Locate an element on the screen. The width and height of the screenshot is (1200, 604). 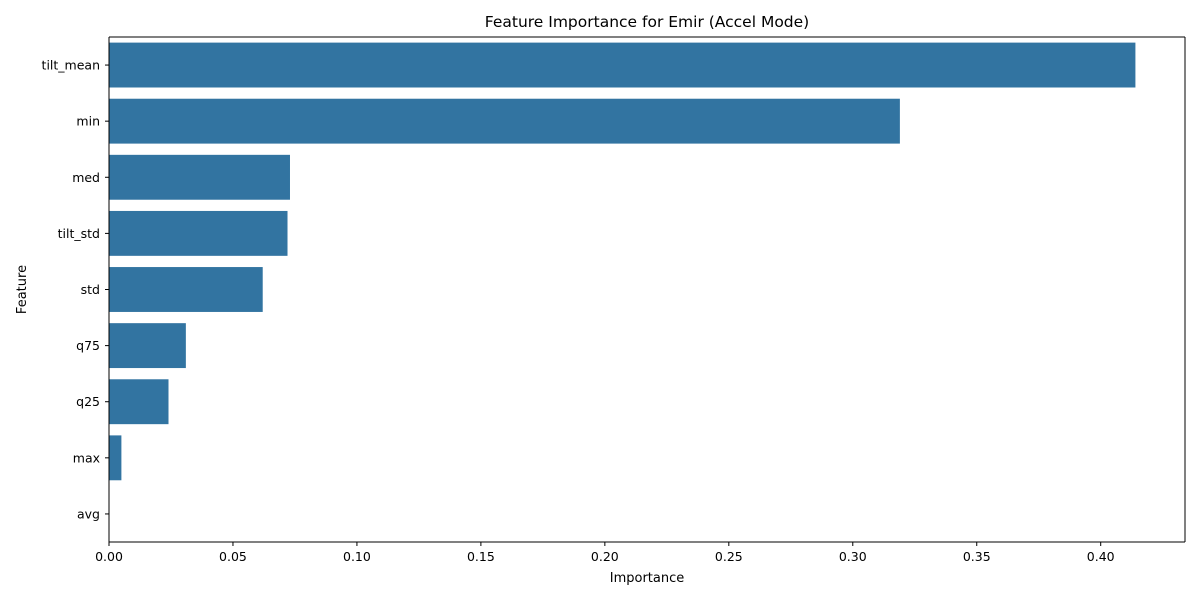
y-axis-title: Feature is located at coordinates (22, 289).